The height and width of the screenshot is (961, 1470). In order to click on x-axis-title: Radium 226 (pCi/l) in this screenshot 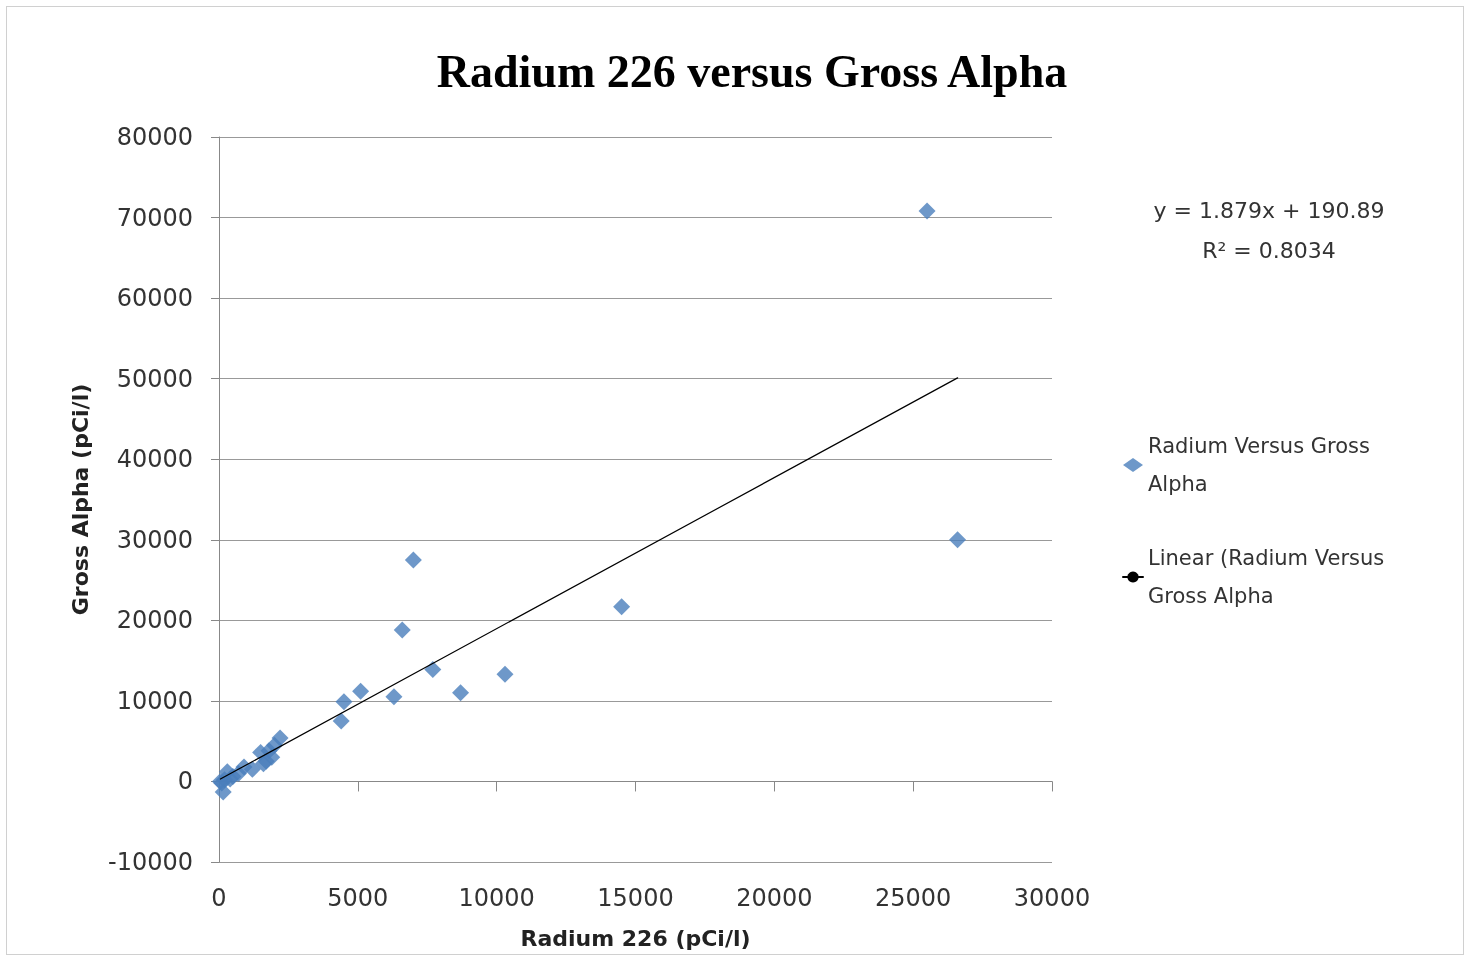, I will do `click(635, 938)`.